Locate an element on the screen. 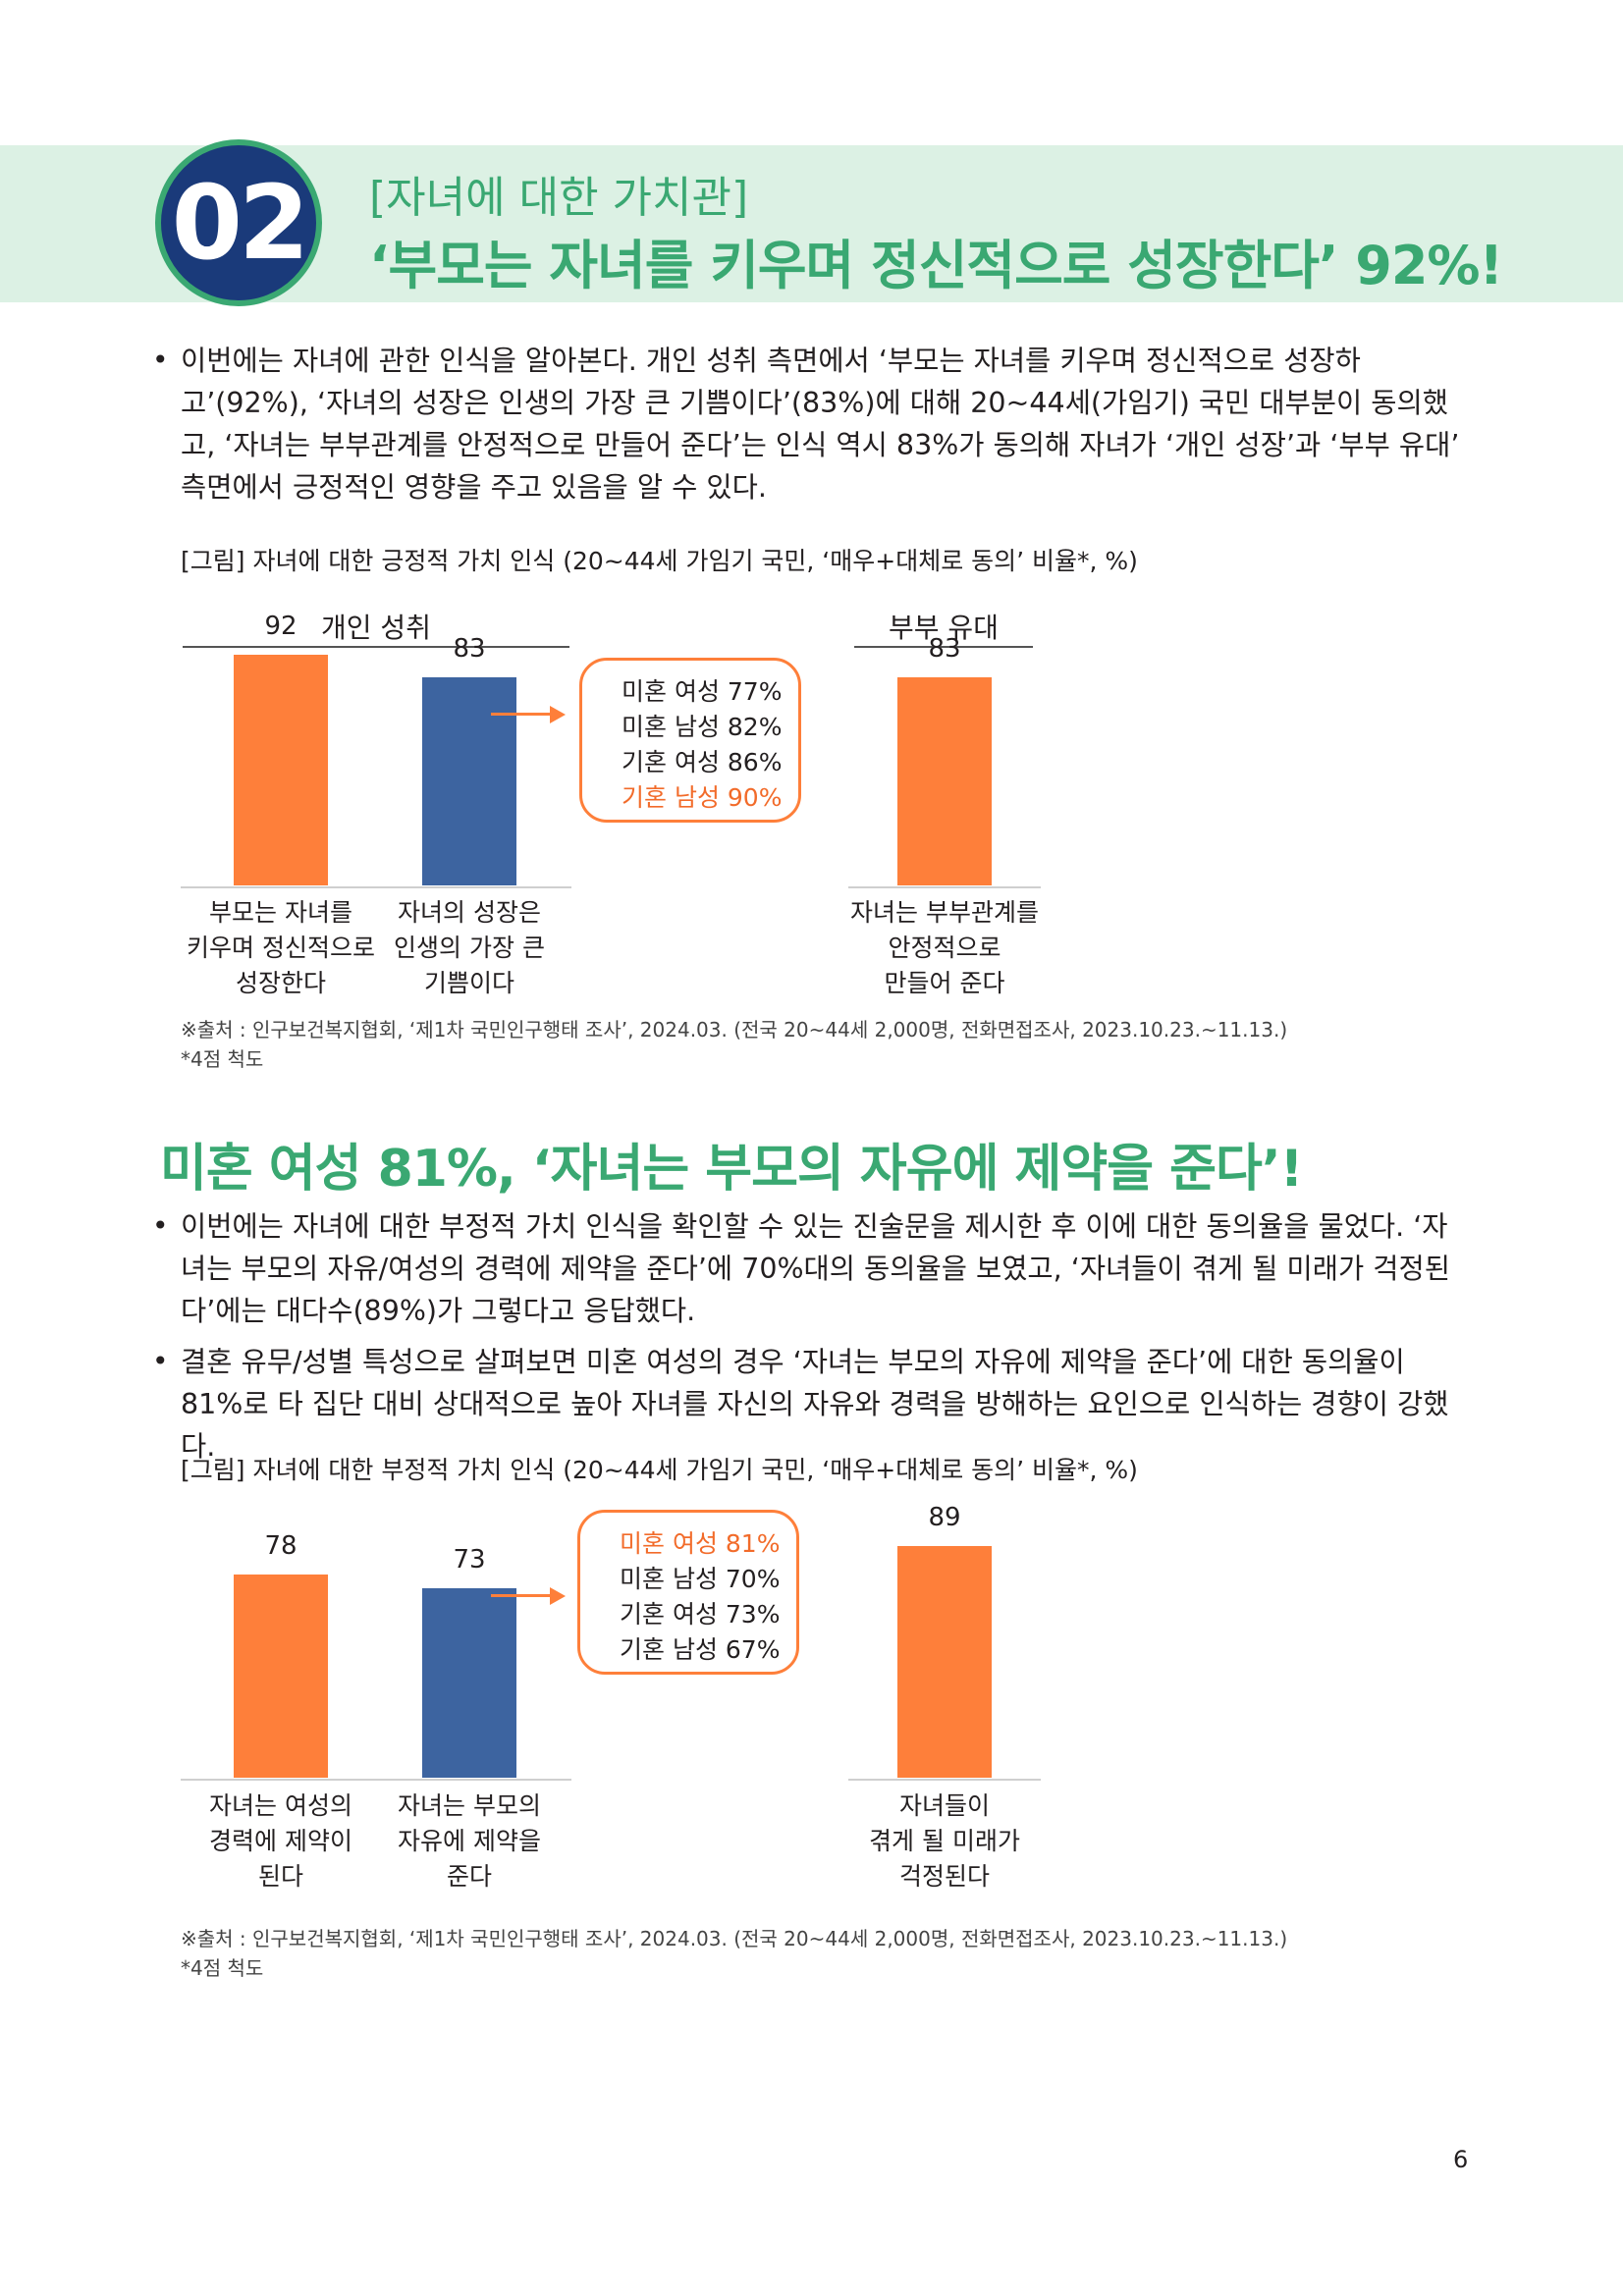 The width and height of the screenshot is (1623, 2296). chart2-arrow-head-icon is located at coordinates (558, 1596).